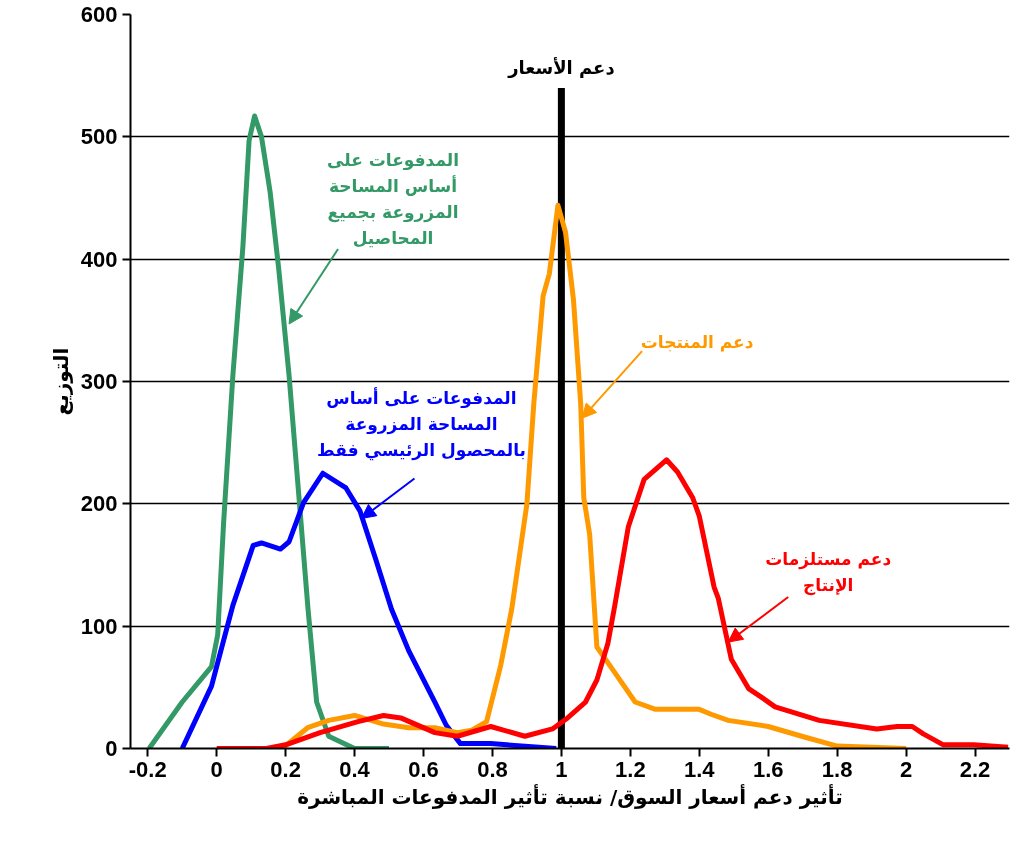 The width and height of the screenshot is (1017, 848). What do you see at coordinates (393, 199) in the screenshot?
I see `annotation: المدفوعات على أساس المساحة المزروعة بجميع المحاصيل` at bounding box center [393, 199].